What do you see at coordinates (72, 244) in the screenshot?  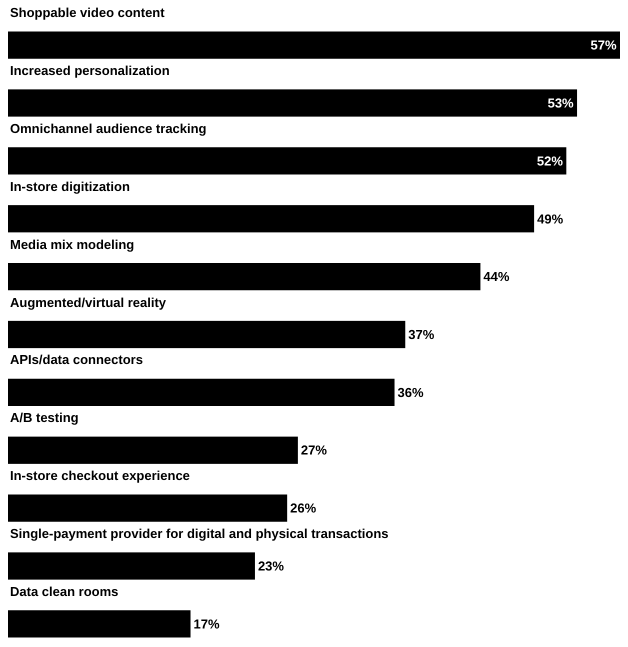 I see `y-tick-label: Media mix modeling` at bounding box center [72, 244].